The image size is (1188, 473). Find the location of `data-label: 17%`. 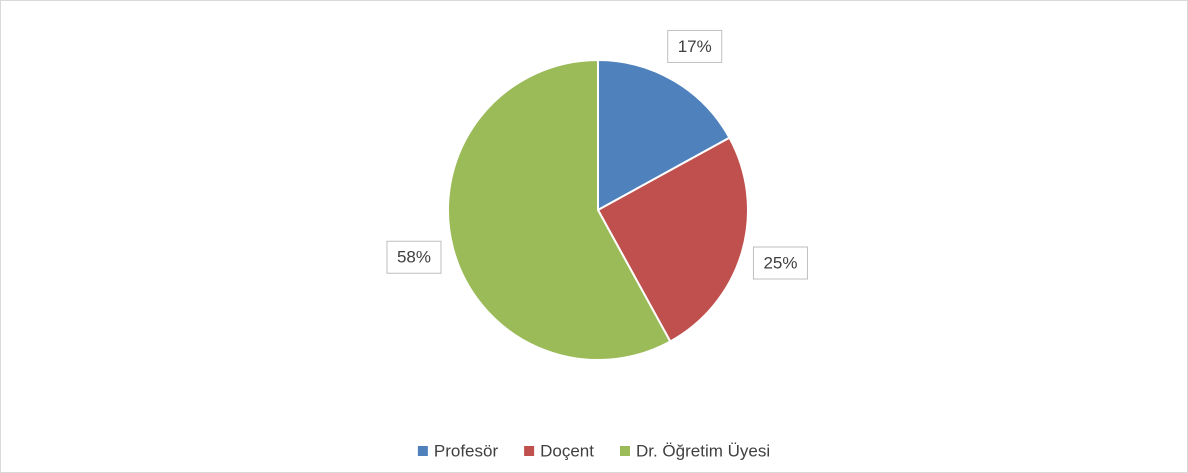

data-label: 17% is located at coordinates (695, 46).